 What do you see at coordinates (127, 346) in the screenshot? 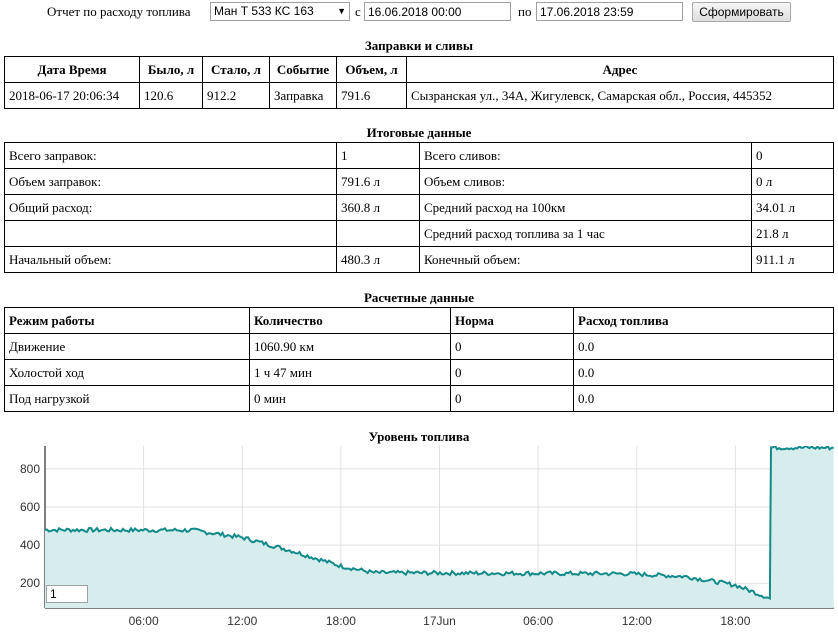
I see `cell-mode: Движение` at bounding box center [127, 346].